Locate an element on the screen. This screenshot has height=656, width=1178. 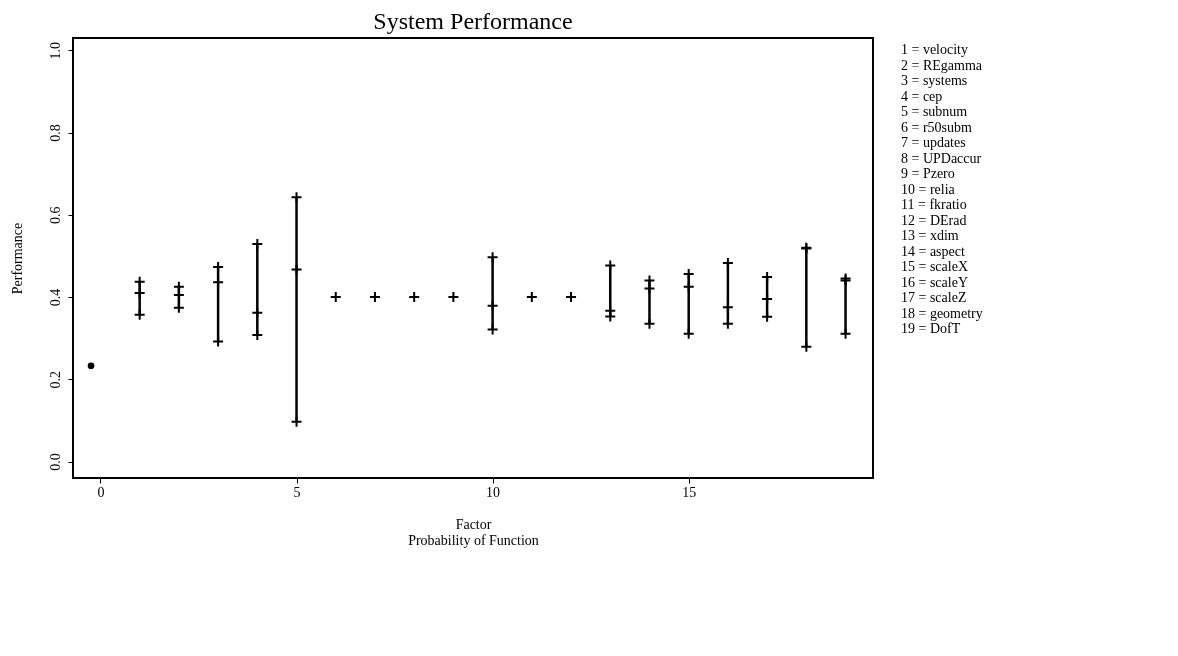
x-tick-label: 15 is located at coordinates (689, 492).